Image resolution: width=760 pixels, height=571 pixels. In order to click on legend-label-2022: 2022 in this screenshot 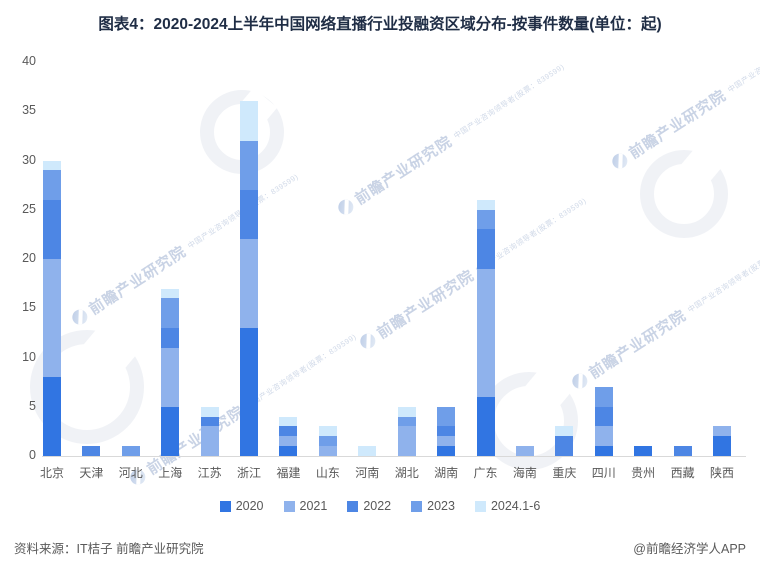, I will do `click(377, 506)`.